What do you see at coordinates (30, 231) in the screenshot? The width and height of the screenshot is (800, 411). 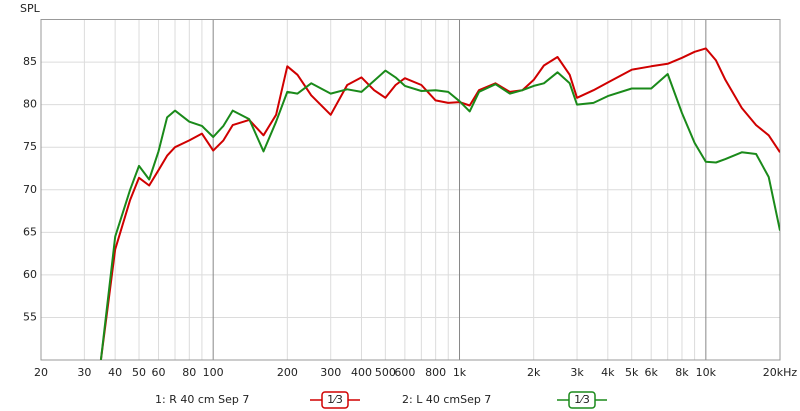 I see `y-tick-label: 65` at bounding box center [30, 231].